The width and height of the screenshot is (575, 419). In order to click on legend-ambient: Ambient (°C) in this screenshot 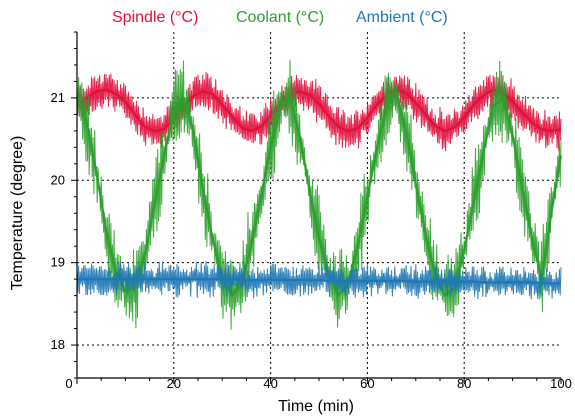, I will do `click(402, 17)`.